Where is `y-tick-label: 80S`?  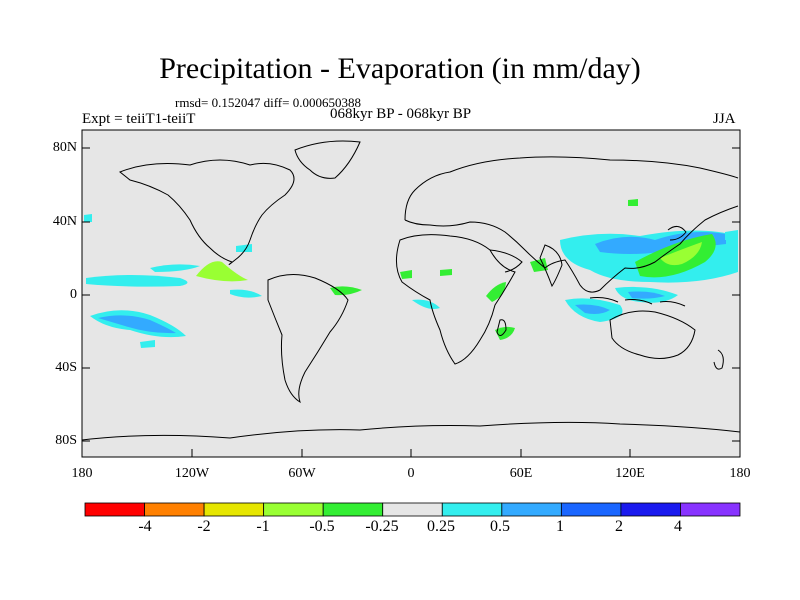 y-tick-label: 80S is located at coordinates (66, 440).